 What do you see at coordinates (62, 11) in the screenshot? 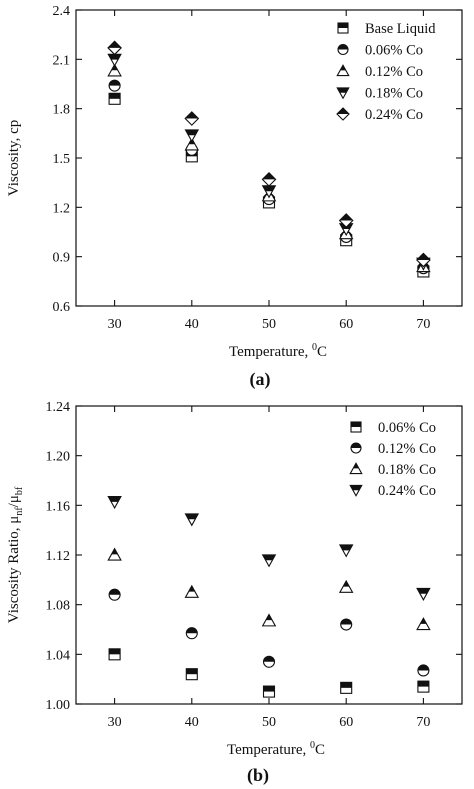
I see `y-tick-label: 2.4` at bounding box center [62, 11].